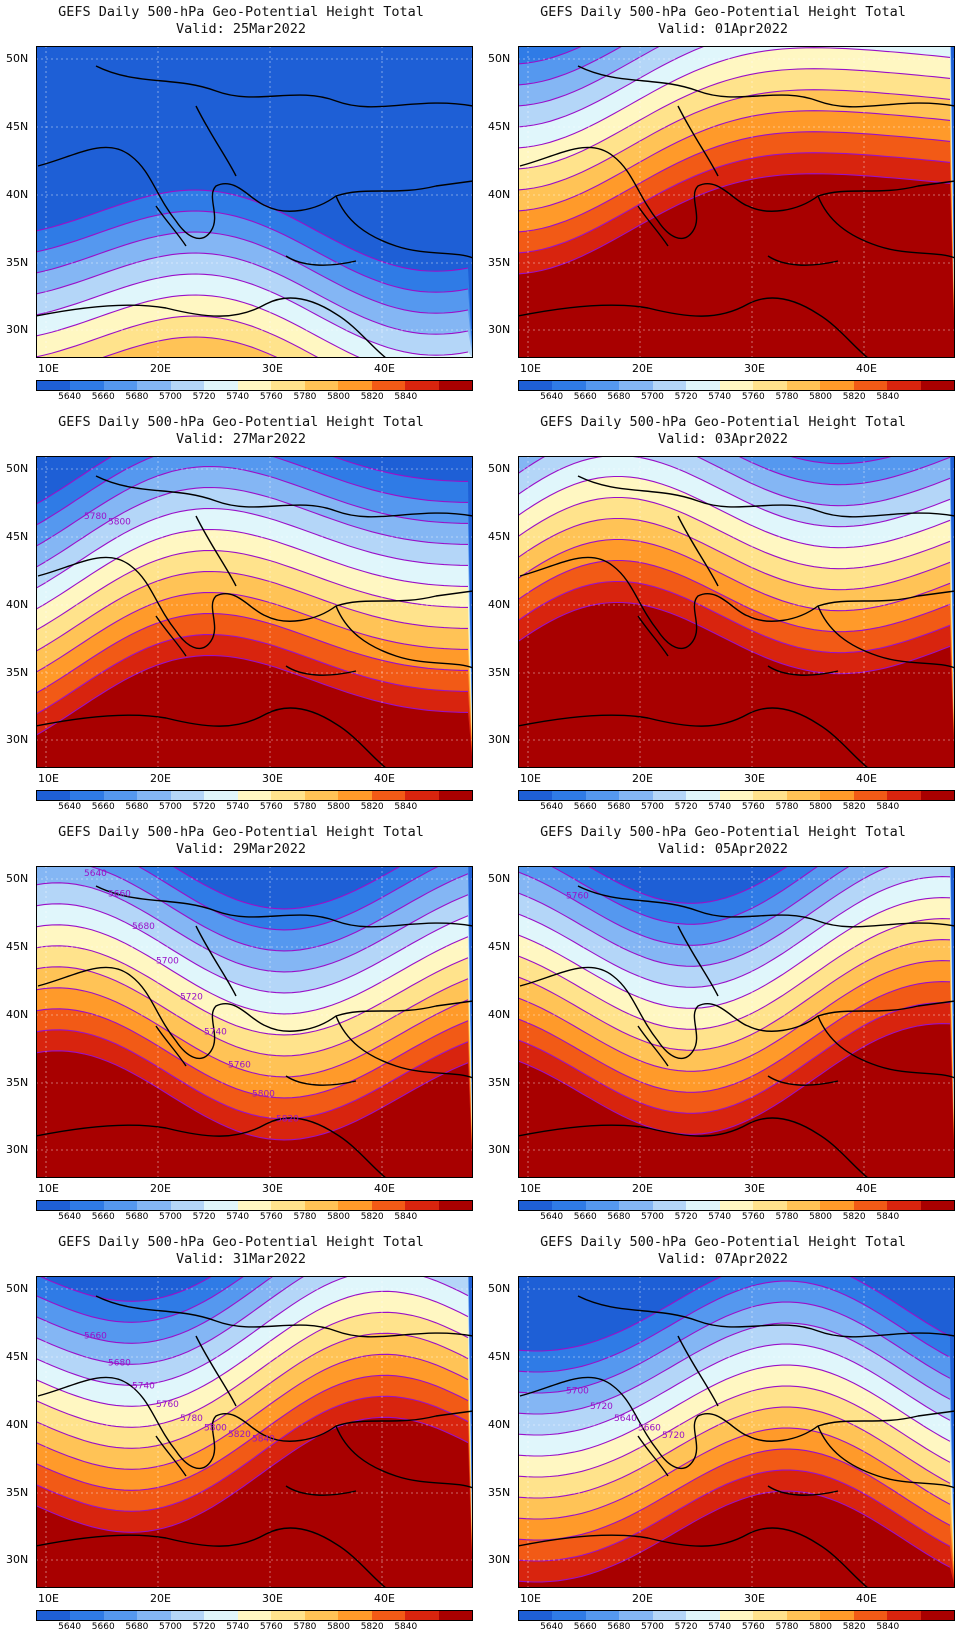  Describe the element at coordinates (499, 1288) in the screenshot. I see `lat-label: 50N` at that location.